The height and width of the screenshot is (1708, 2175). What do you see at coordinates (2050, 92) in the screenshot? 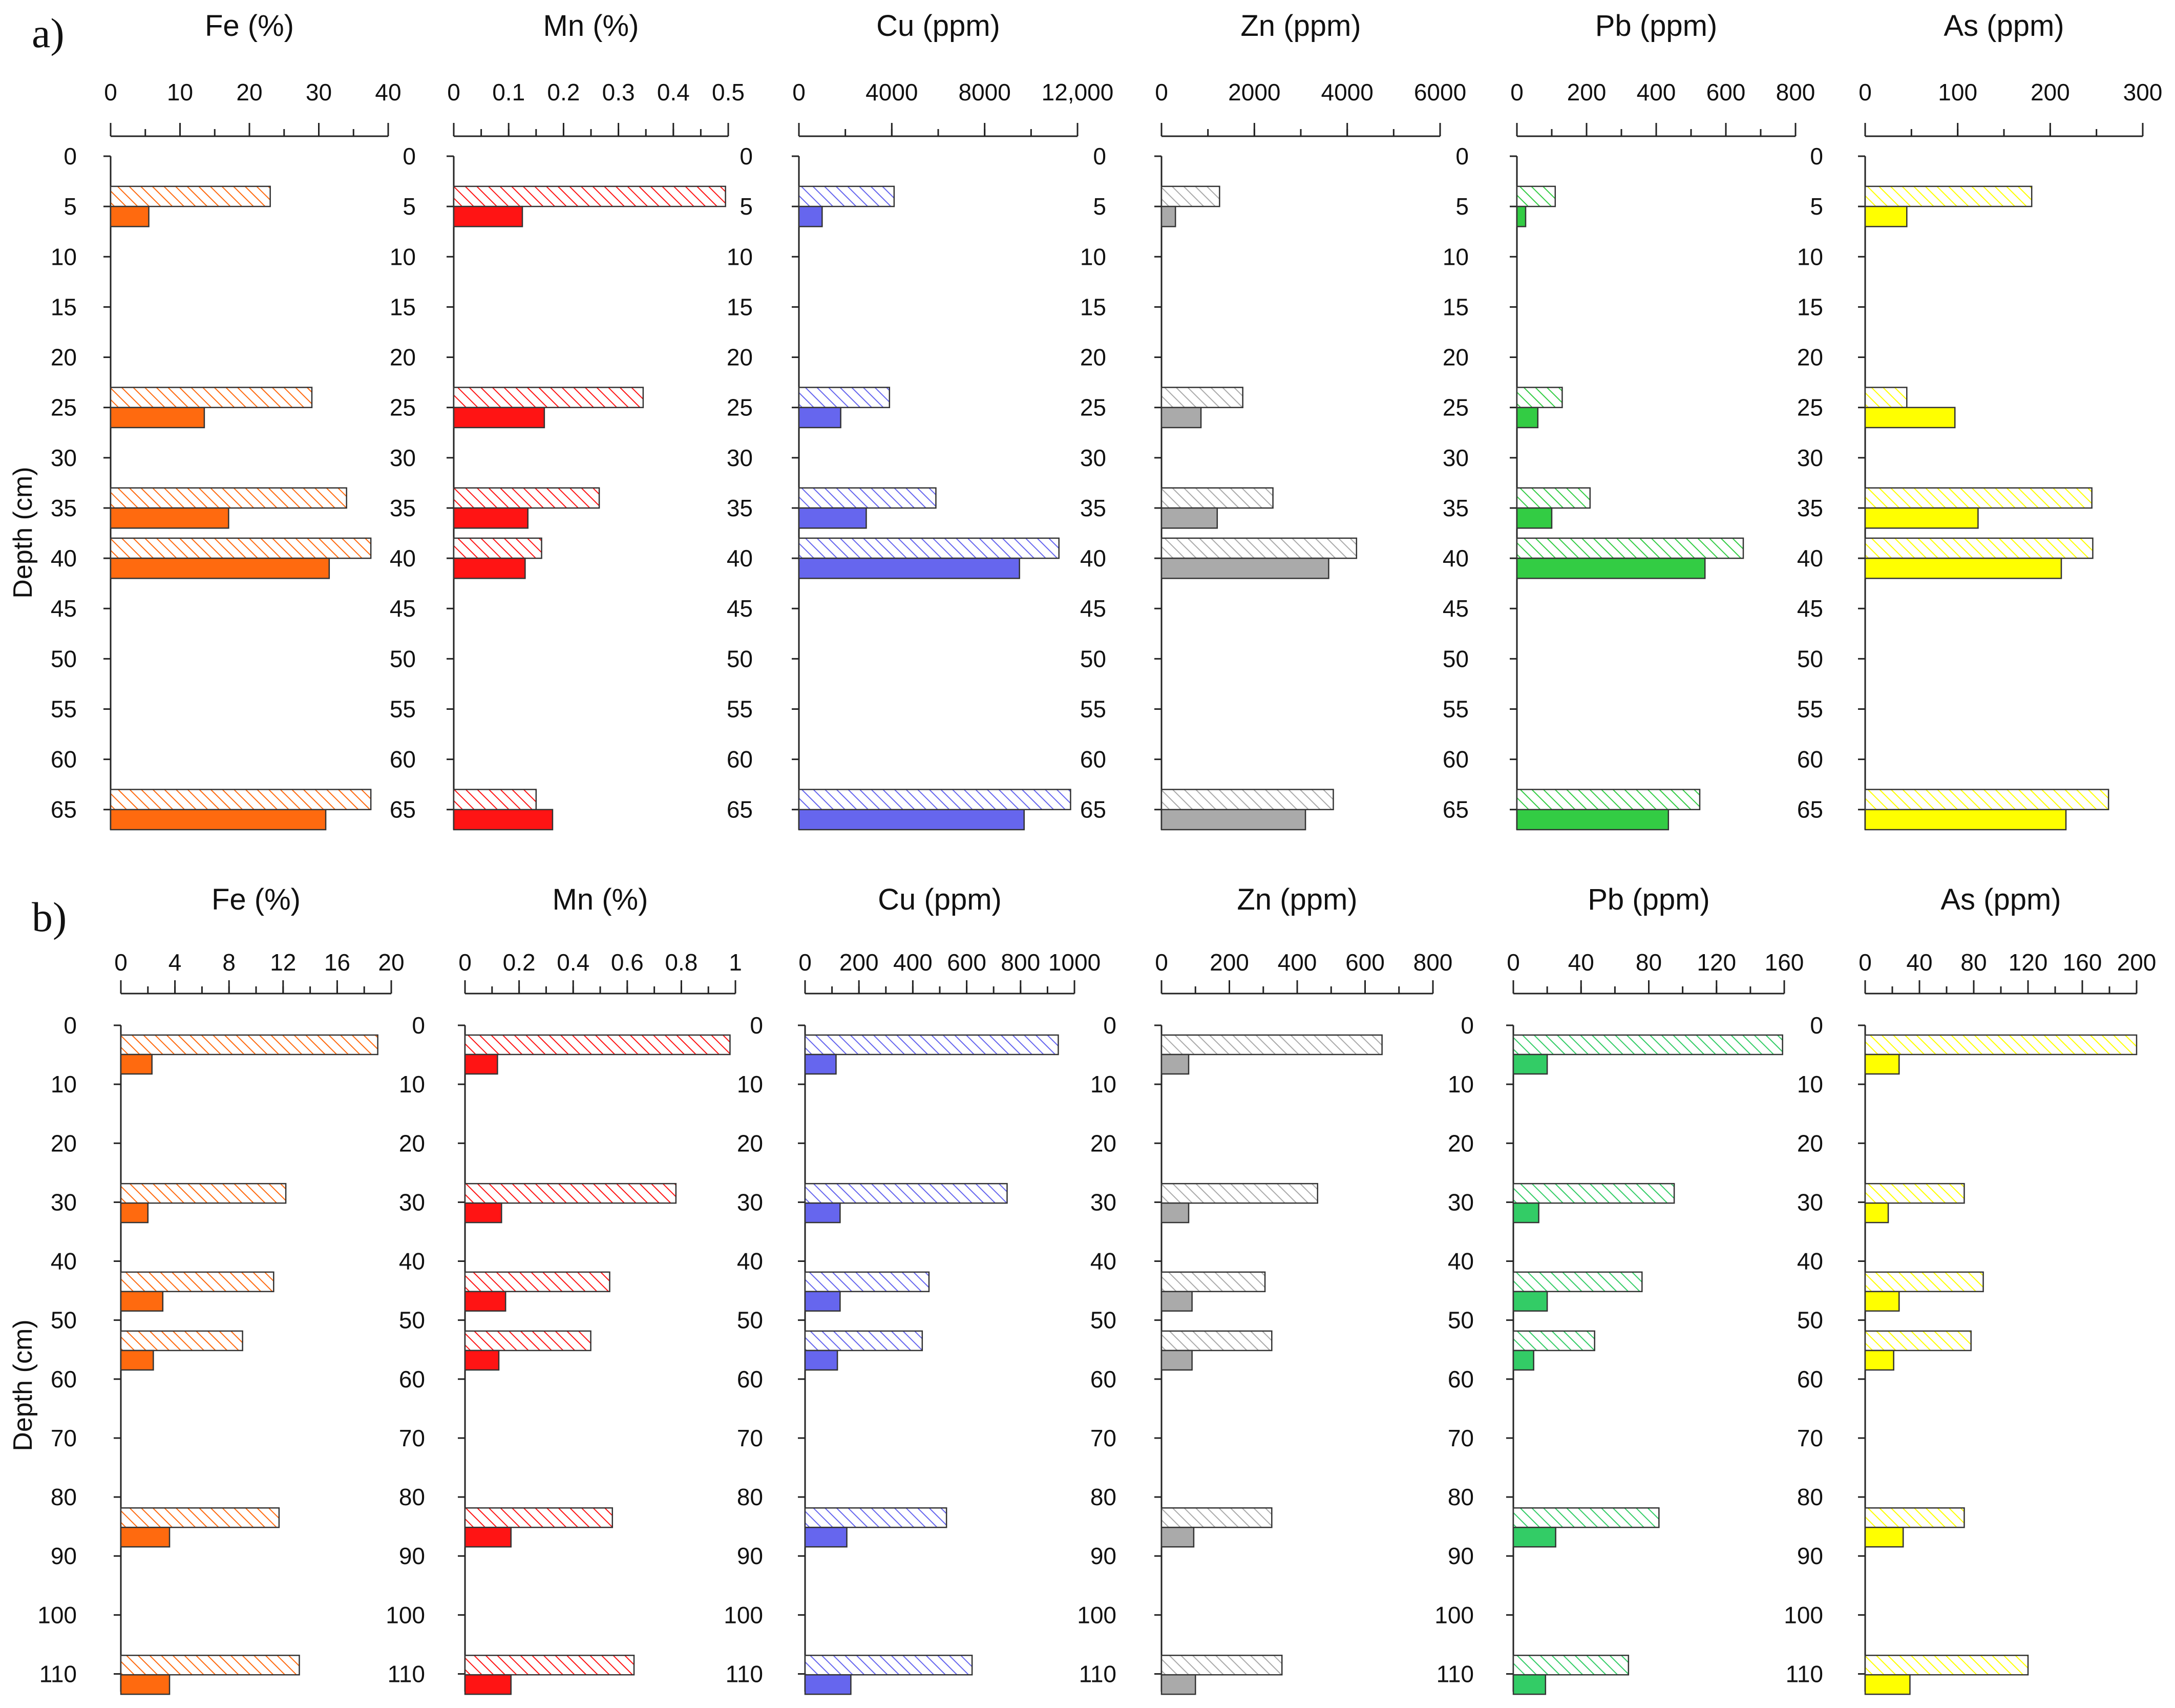
I see `as-x-tick-label: 200` at bounding box center [2050, 92].